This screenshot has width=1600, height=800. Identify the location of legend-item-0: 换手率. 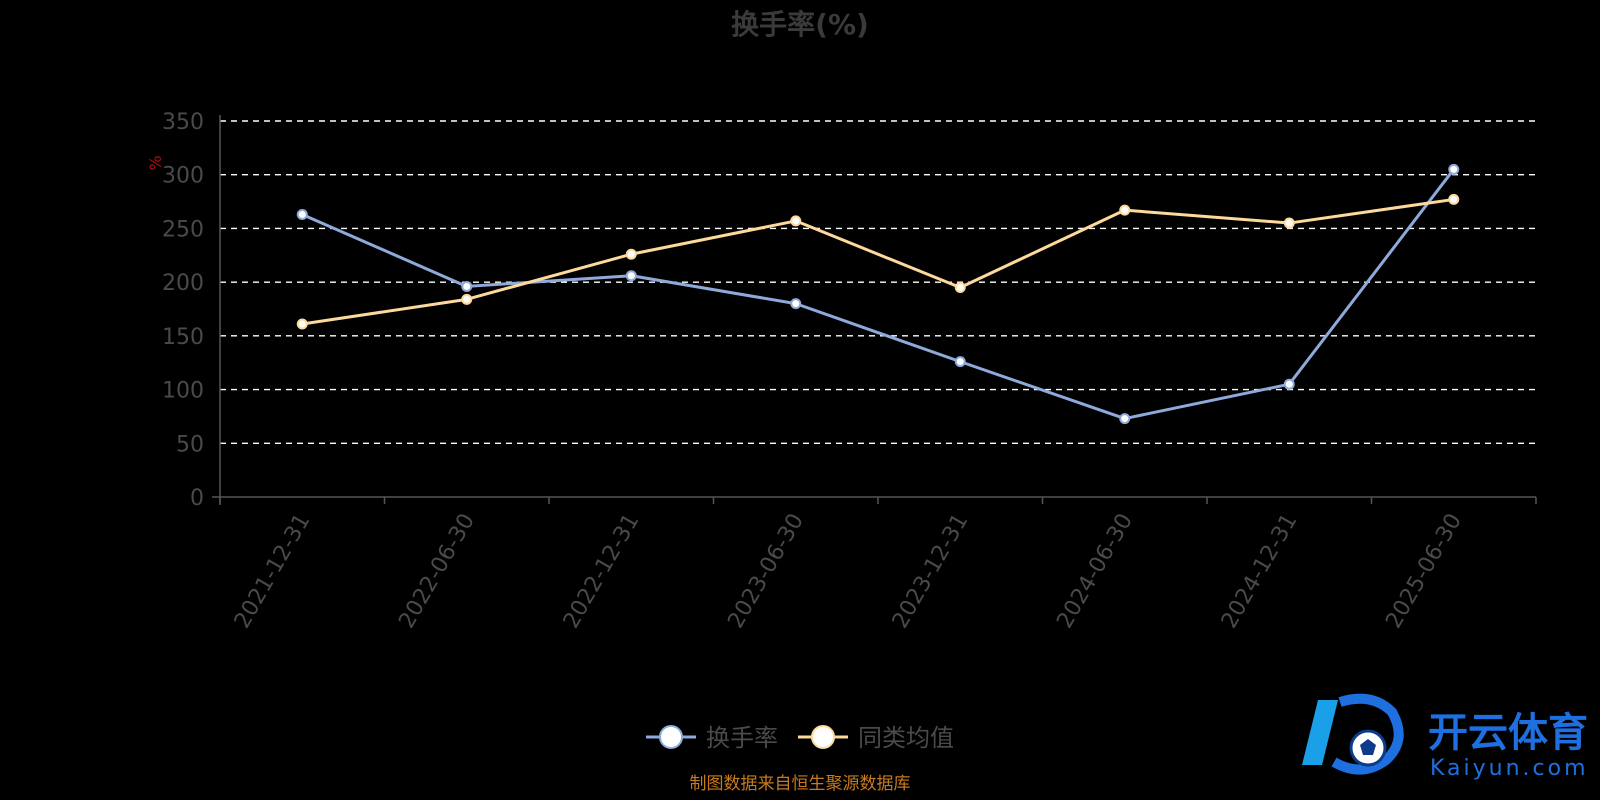
(712, 738).